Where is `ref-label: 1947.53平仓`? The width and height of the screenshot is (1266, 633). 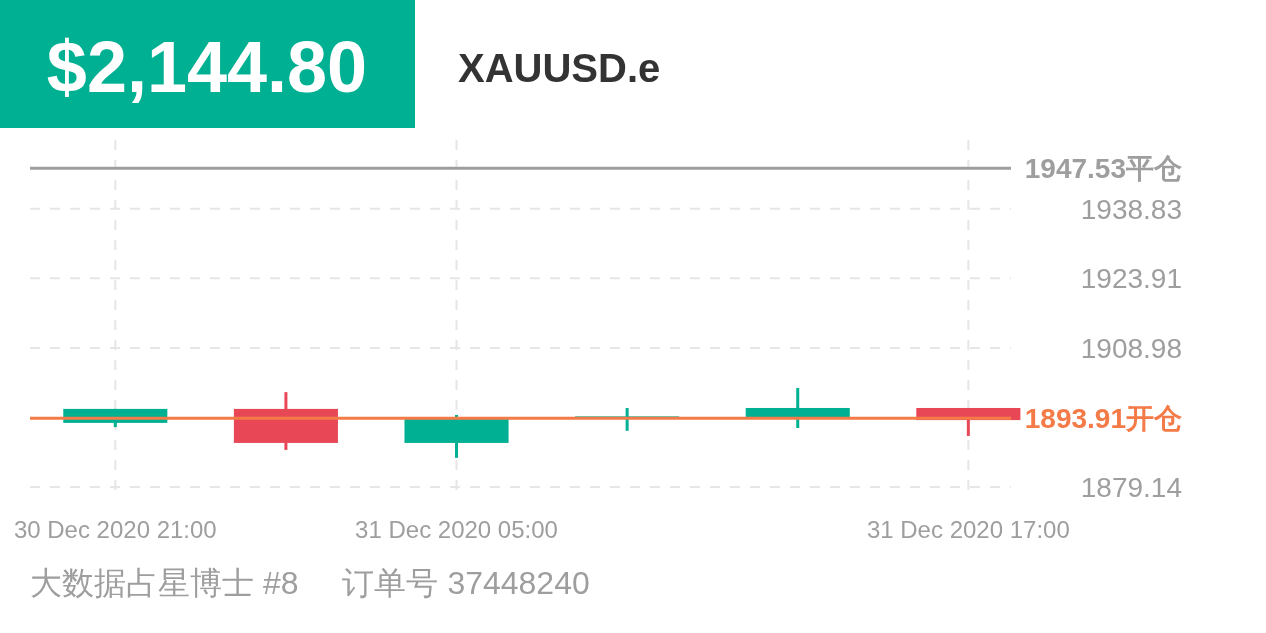
ref-label: 1947.53平仓 is located at coordinates (1103, 169).